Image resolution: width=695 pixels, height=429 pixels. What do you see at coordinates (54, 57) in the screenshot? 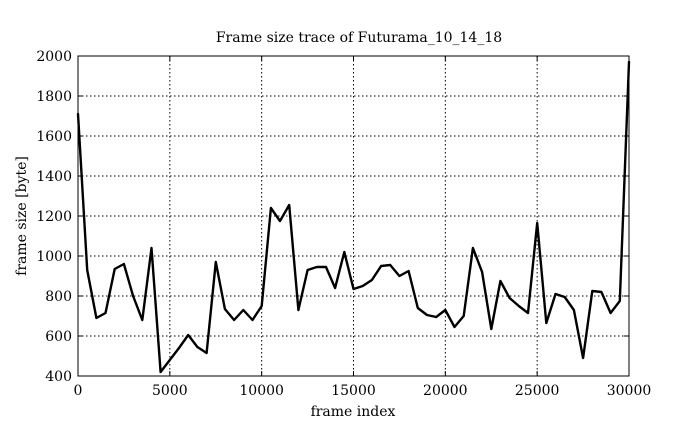
I see `y-tick-label: 2000` at bounding box center [54, 57].